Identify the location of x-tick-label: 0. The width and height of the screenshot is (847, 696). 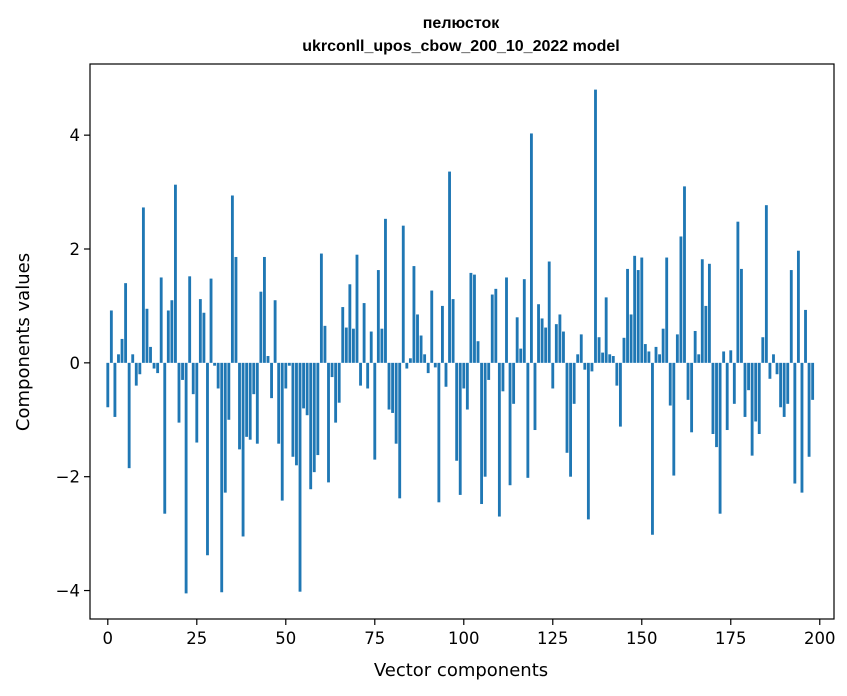
(108, 638).